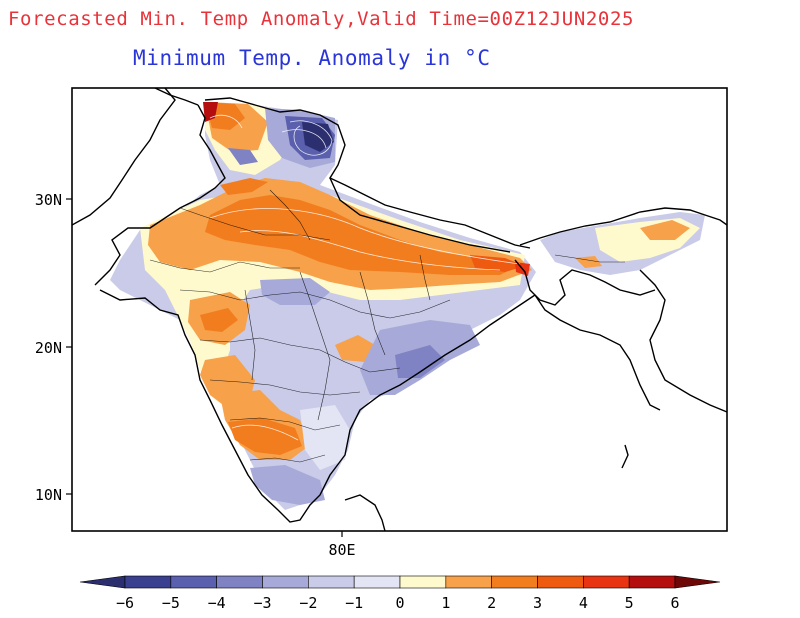  Describe the element at coordinates (665, 230) in the screenshot. I see `anomaly-region-ne-hot` at that location.